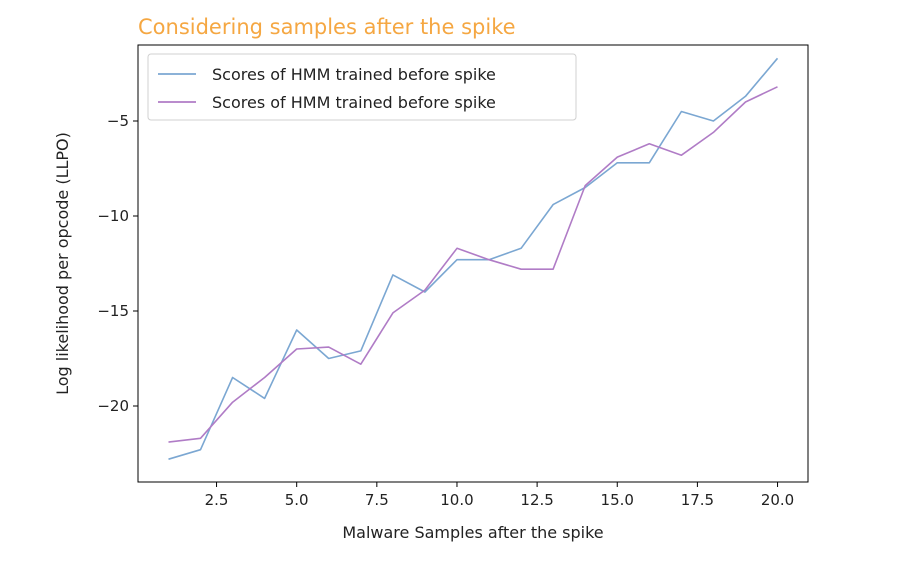 This screenshot has width=910, height=566. What do you see at coordinates (536, 500) in the screenshot?
I see `x-tick-label: 12.5` at bounding box center [536, 500].